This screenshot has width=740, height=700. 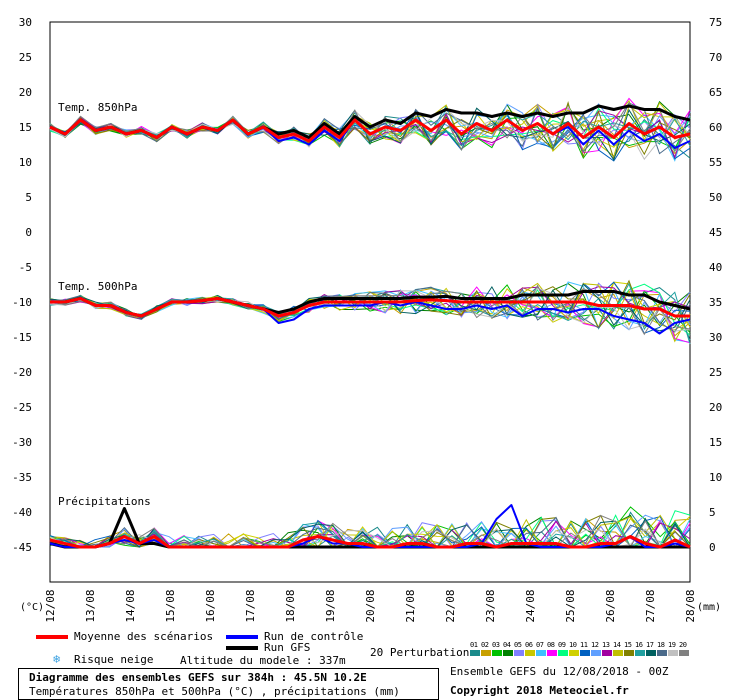 What do you see at coordinates (715, 302) in the screenshot?
I see `right-tick-label: 35` at bounding box center [715, 302].